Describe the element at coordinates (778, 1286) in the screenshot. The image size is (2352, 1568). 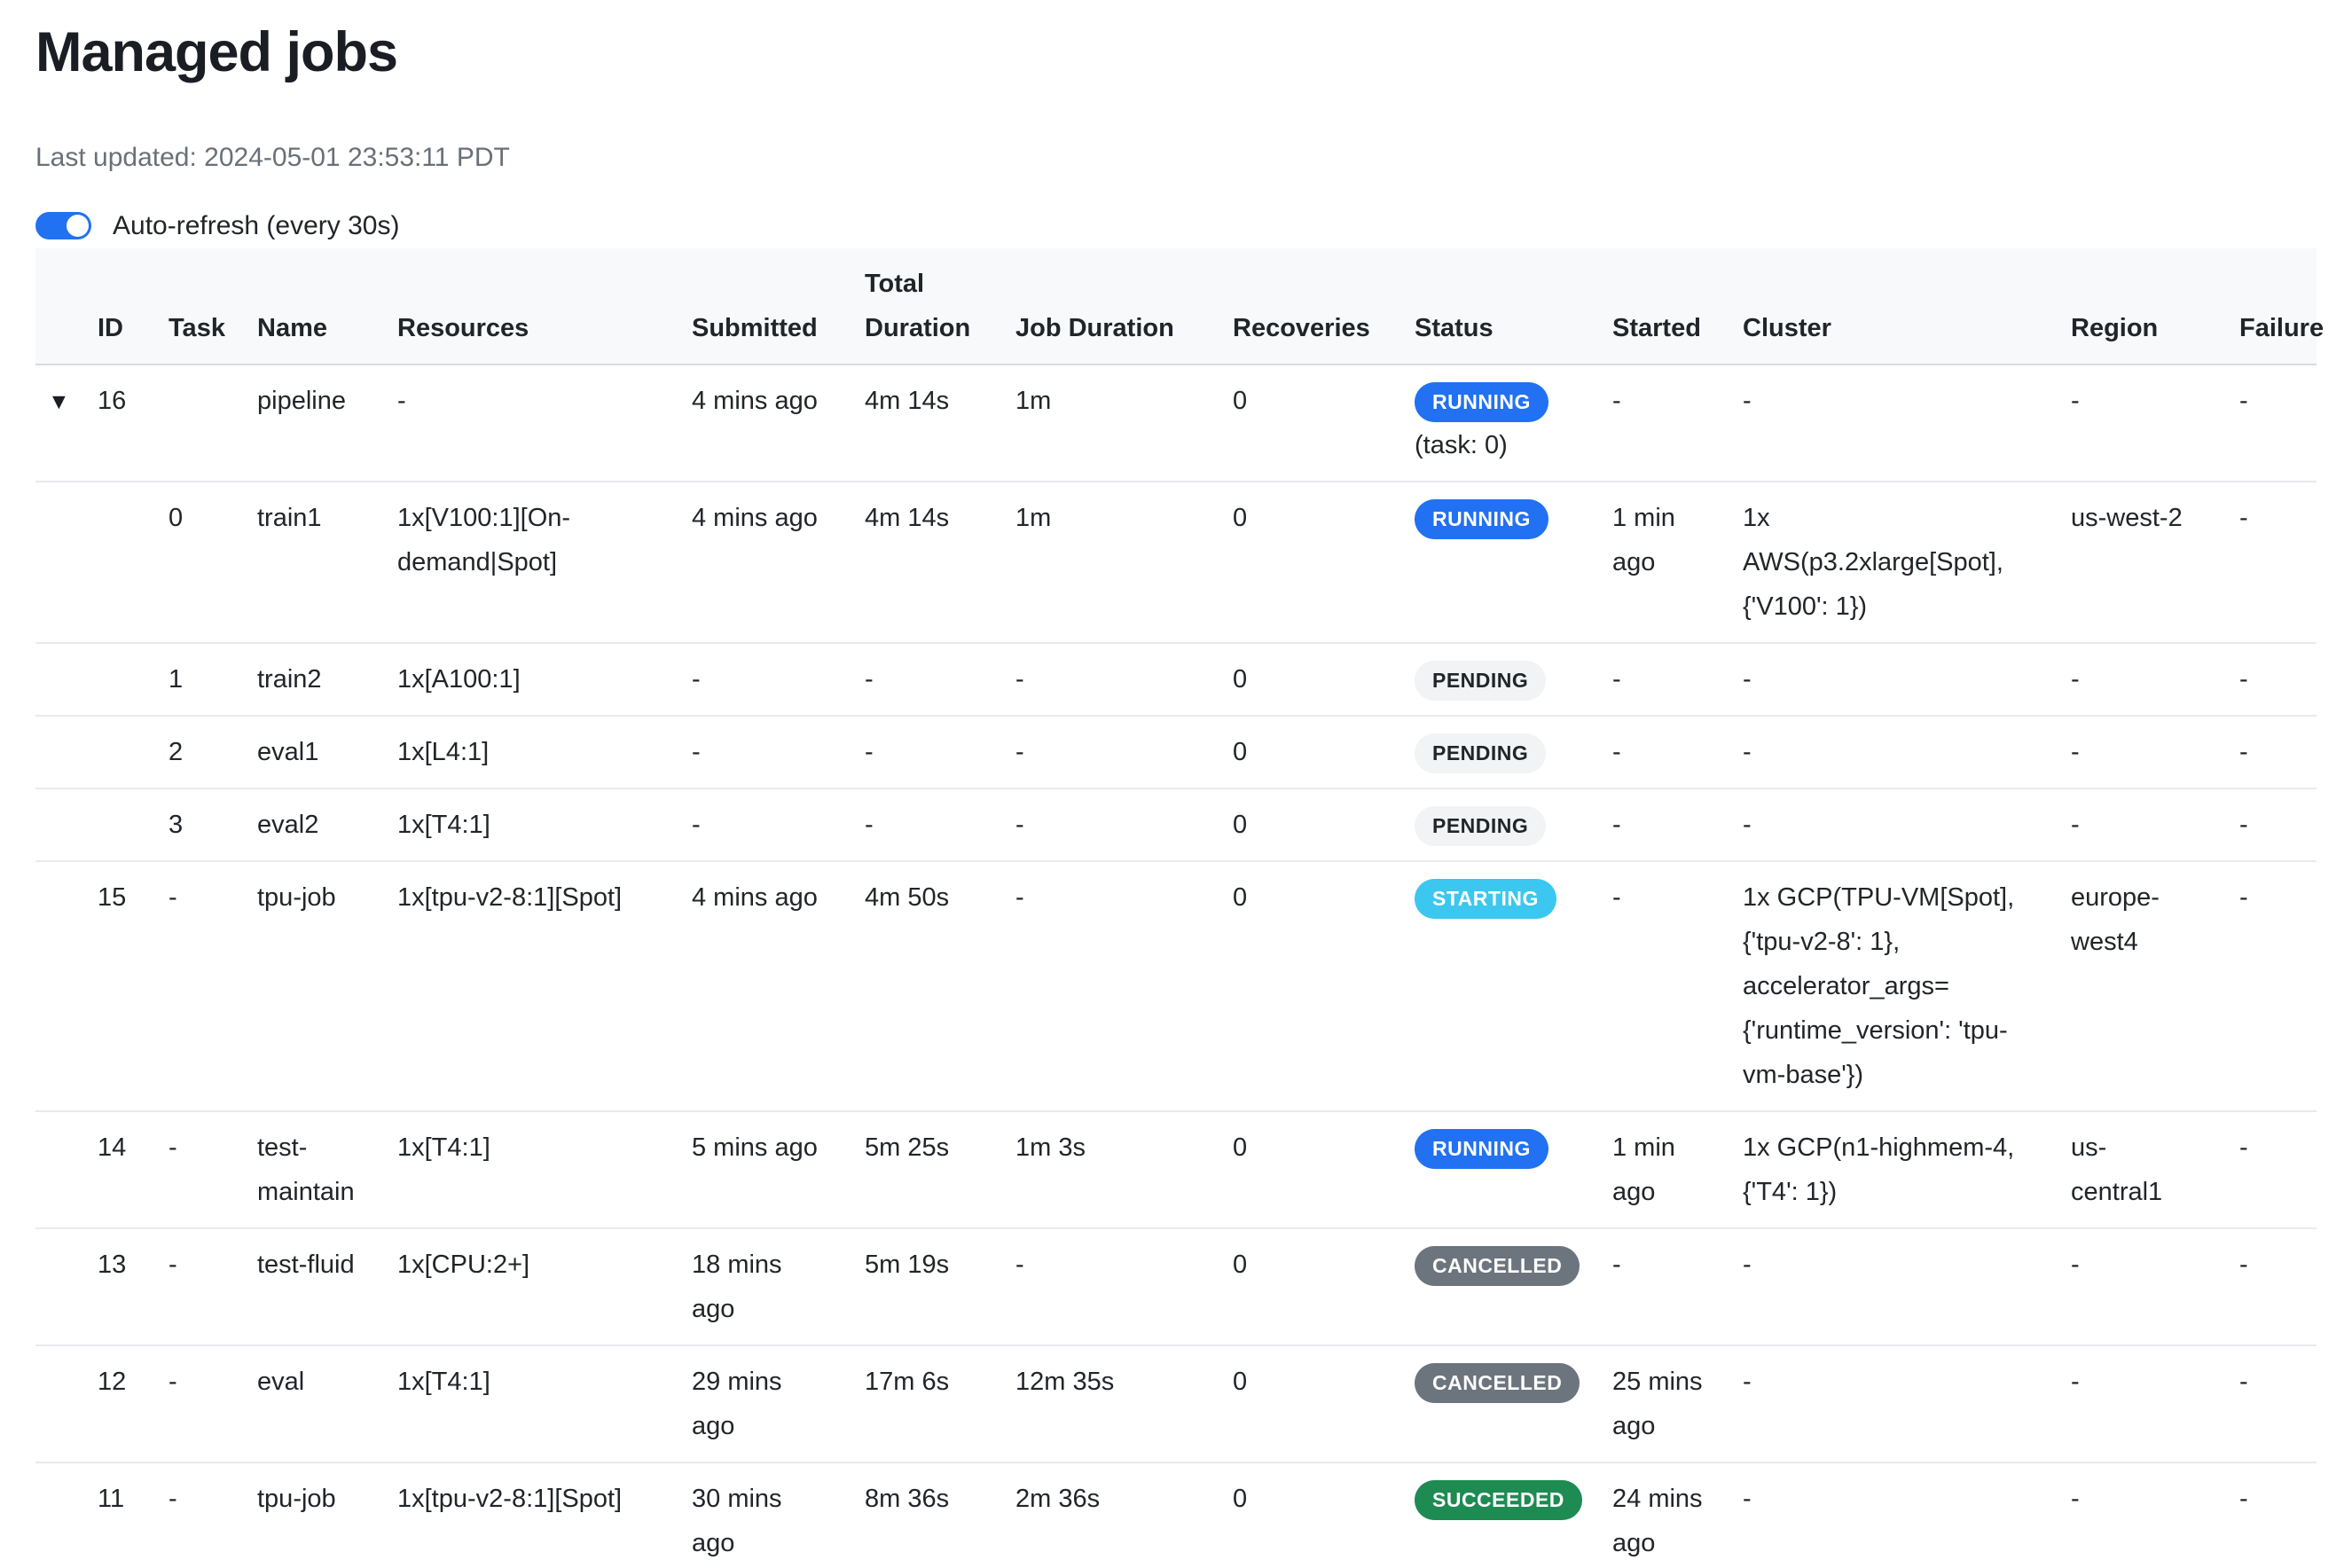
I see `submitted-cell: 18 mins ago` at that location.